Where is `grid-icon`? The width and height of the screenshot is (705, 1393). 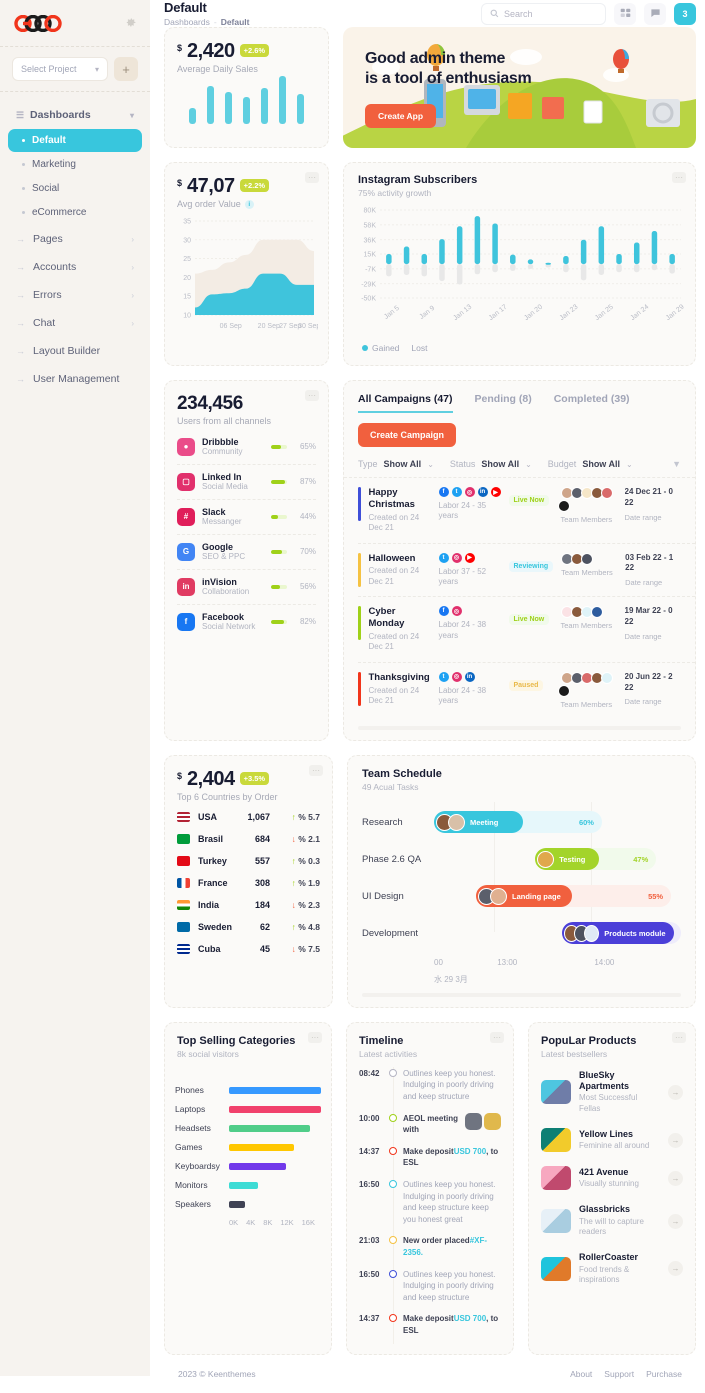 grid-icon is located at coordinates (625, 12).